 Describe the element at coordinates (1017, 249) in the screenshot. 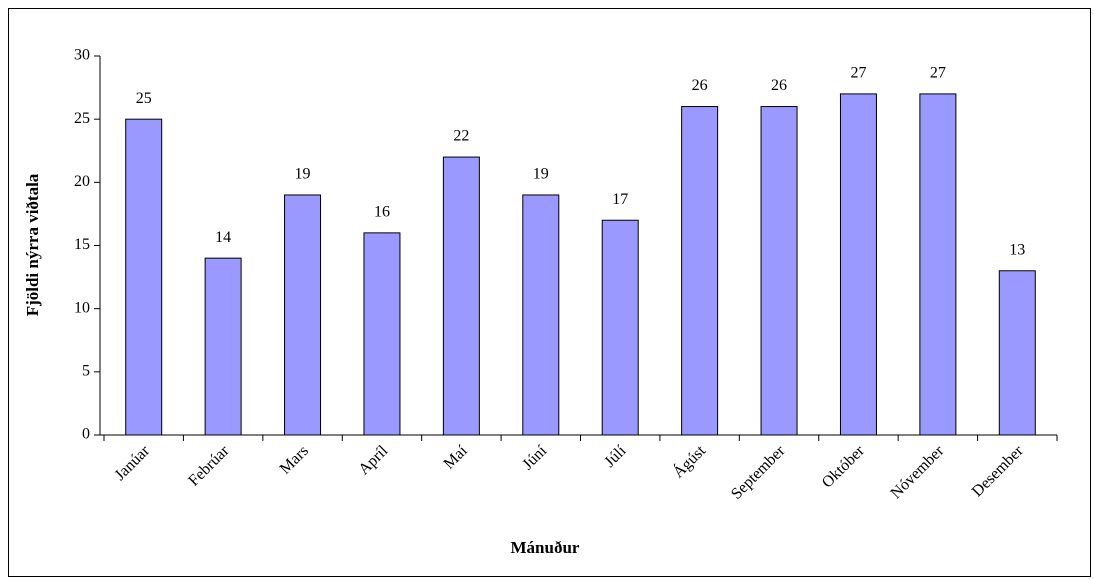

I see `value-label: 13` at that location.